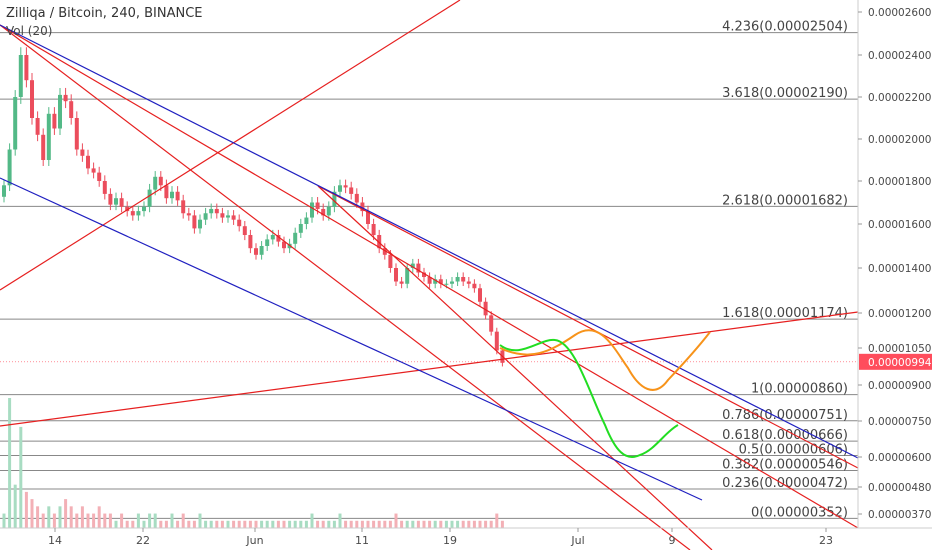 Image resolution: width=932 pixels, height=550 pixels. I want to click on projection-curve-orange, so click(605, 360).